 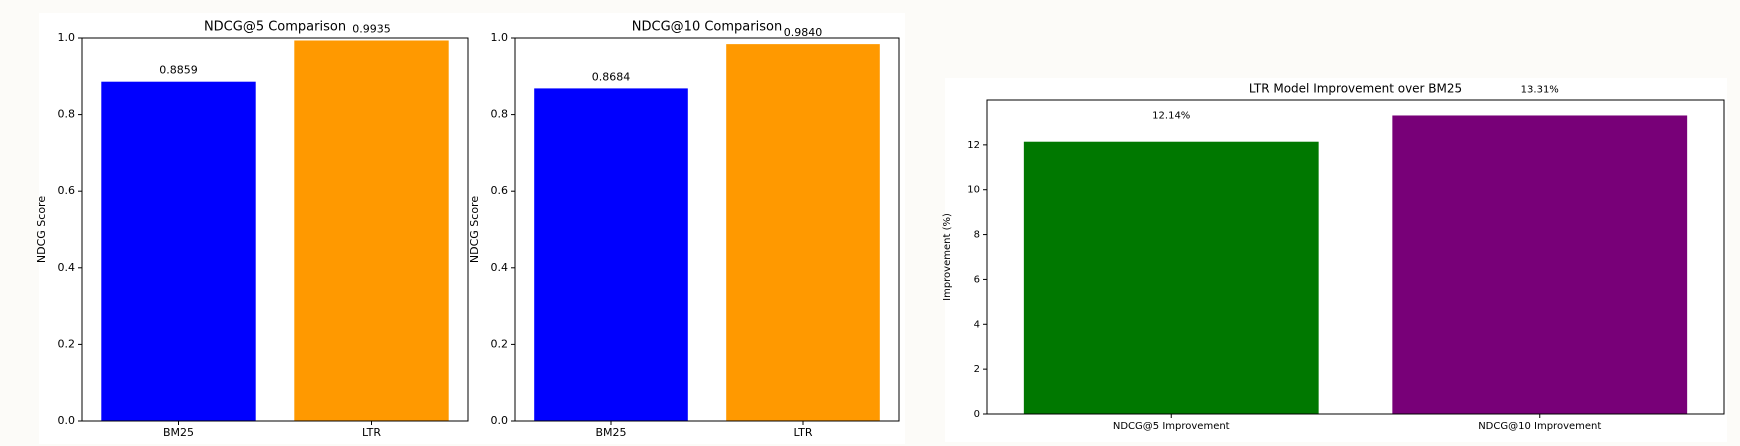 I want to click on value-label: 0.9935, so click(x=371, y=28).